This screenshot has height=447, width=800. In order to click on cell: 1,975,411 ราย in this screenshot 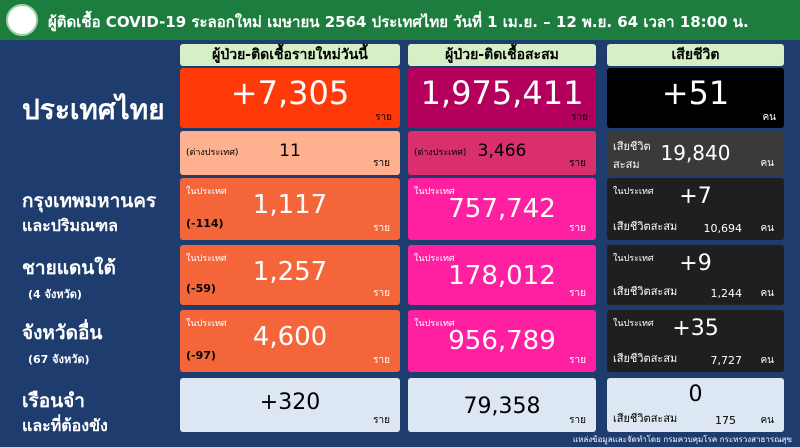, I will do `click(502, 98)`.